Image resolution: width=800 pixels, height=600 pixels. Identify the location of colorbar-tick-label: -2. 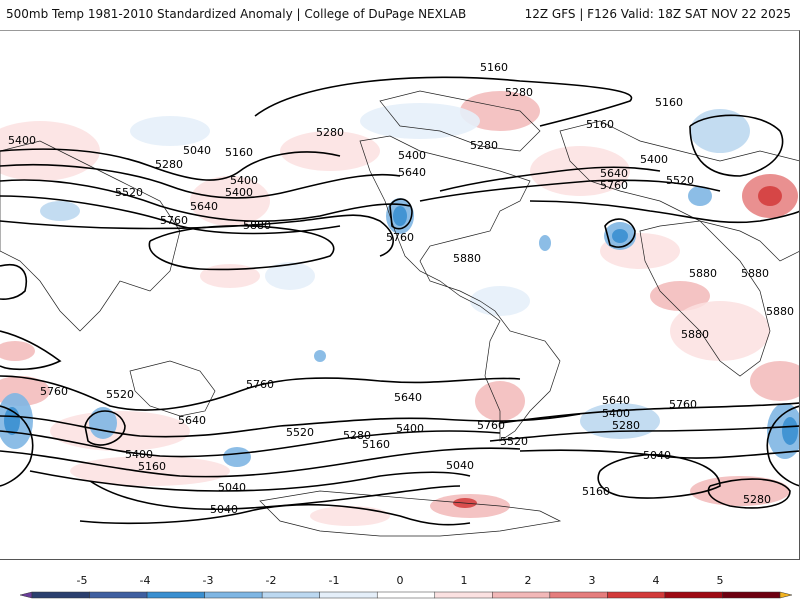
(271, 580).